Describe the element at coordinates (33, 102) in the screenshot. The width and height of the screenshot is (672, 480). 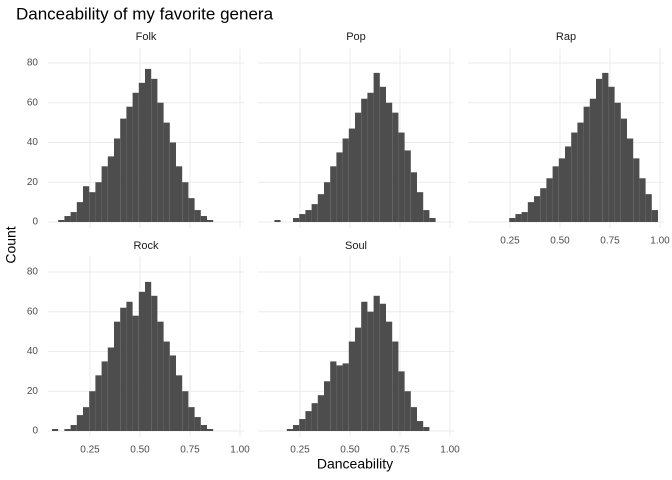
I see `y-tick-label: 60` at that location.